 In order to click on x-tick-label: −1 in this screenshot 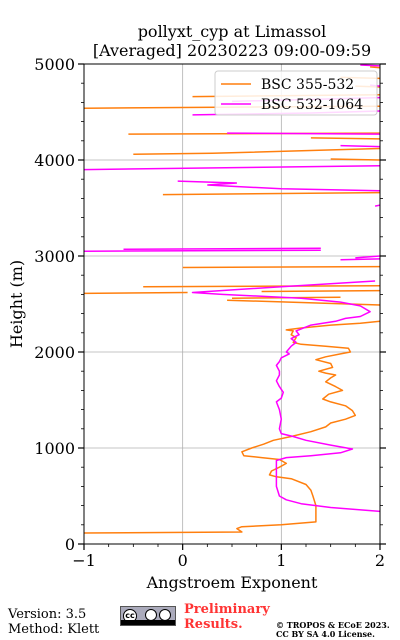, I will do `click(84, 560)`.